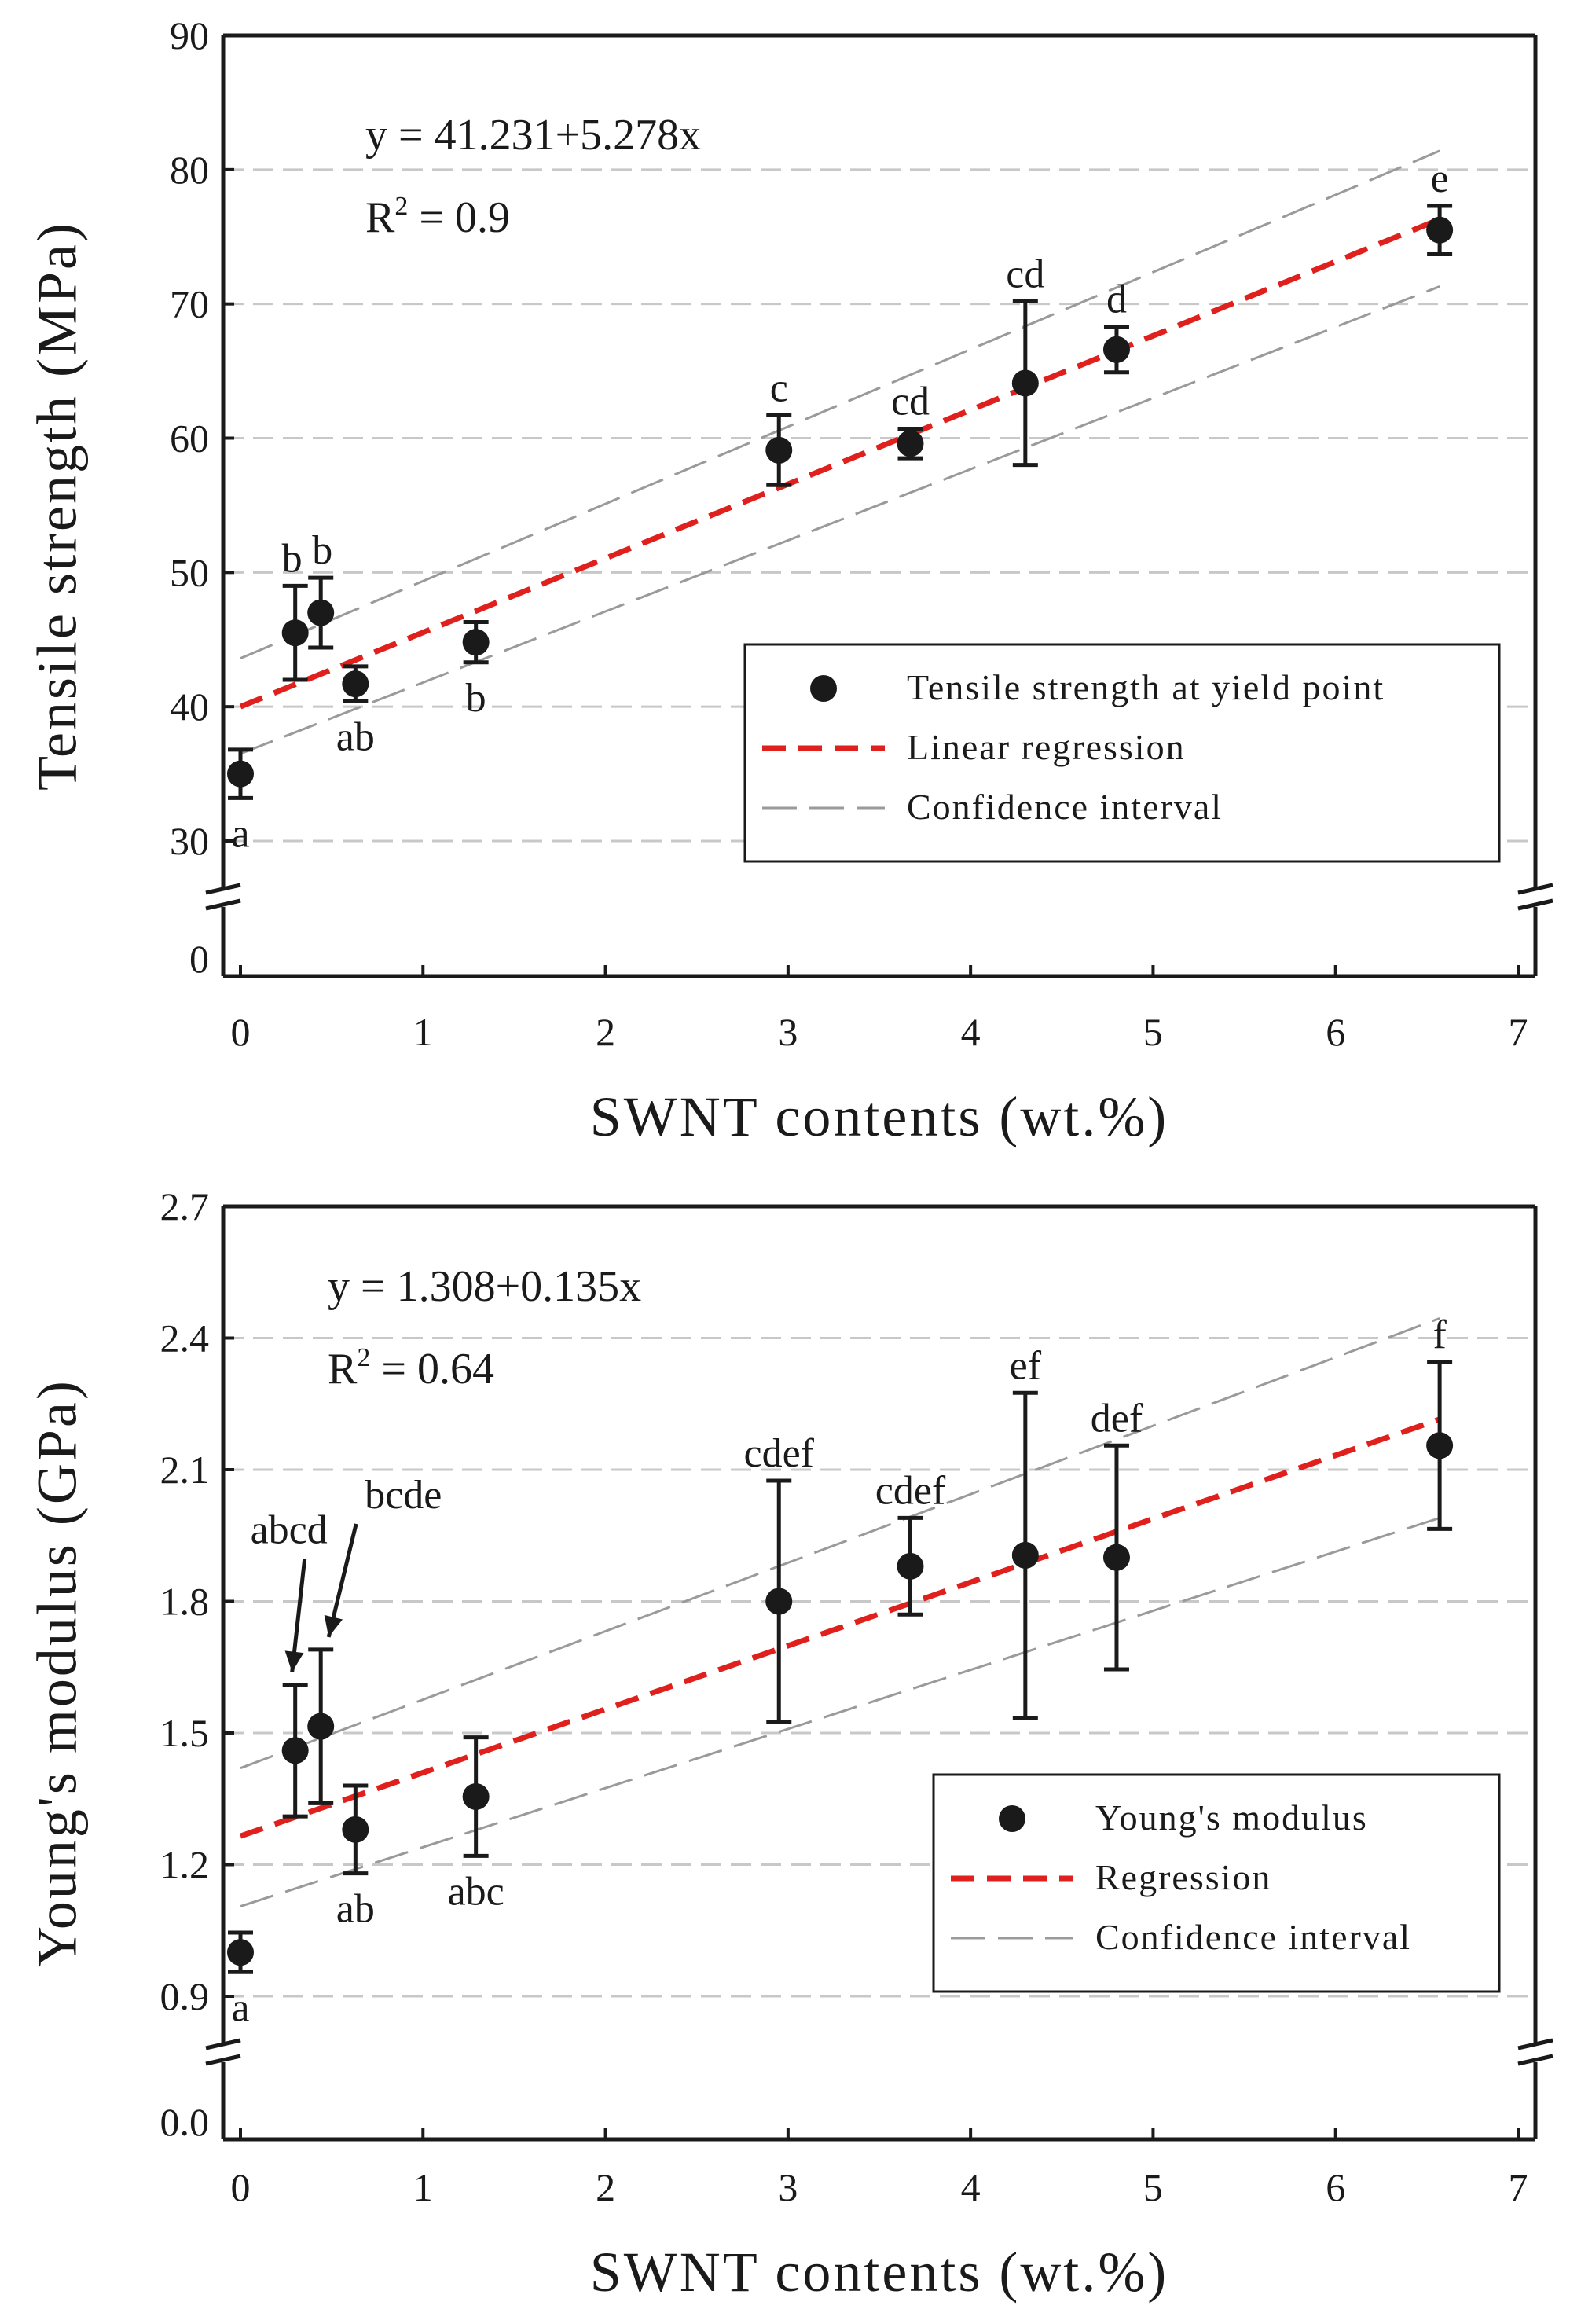  Describe the element at coordinates (1439, 1335) in the screenshot. I see `significance-letter: f` at that location.